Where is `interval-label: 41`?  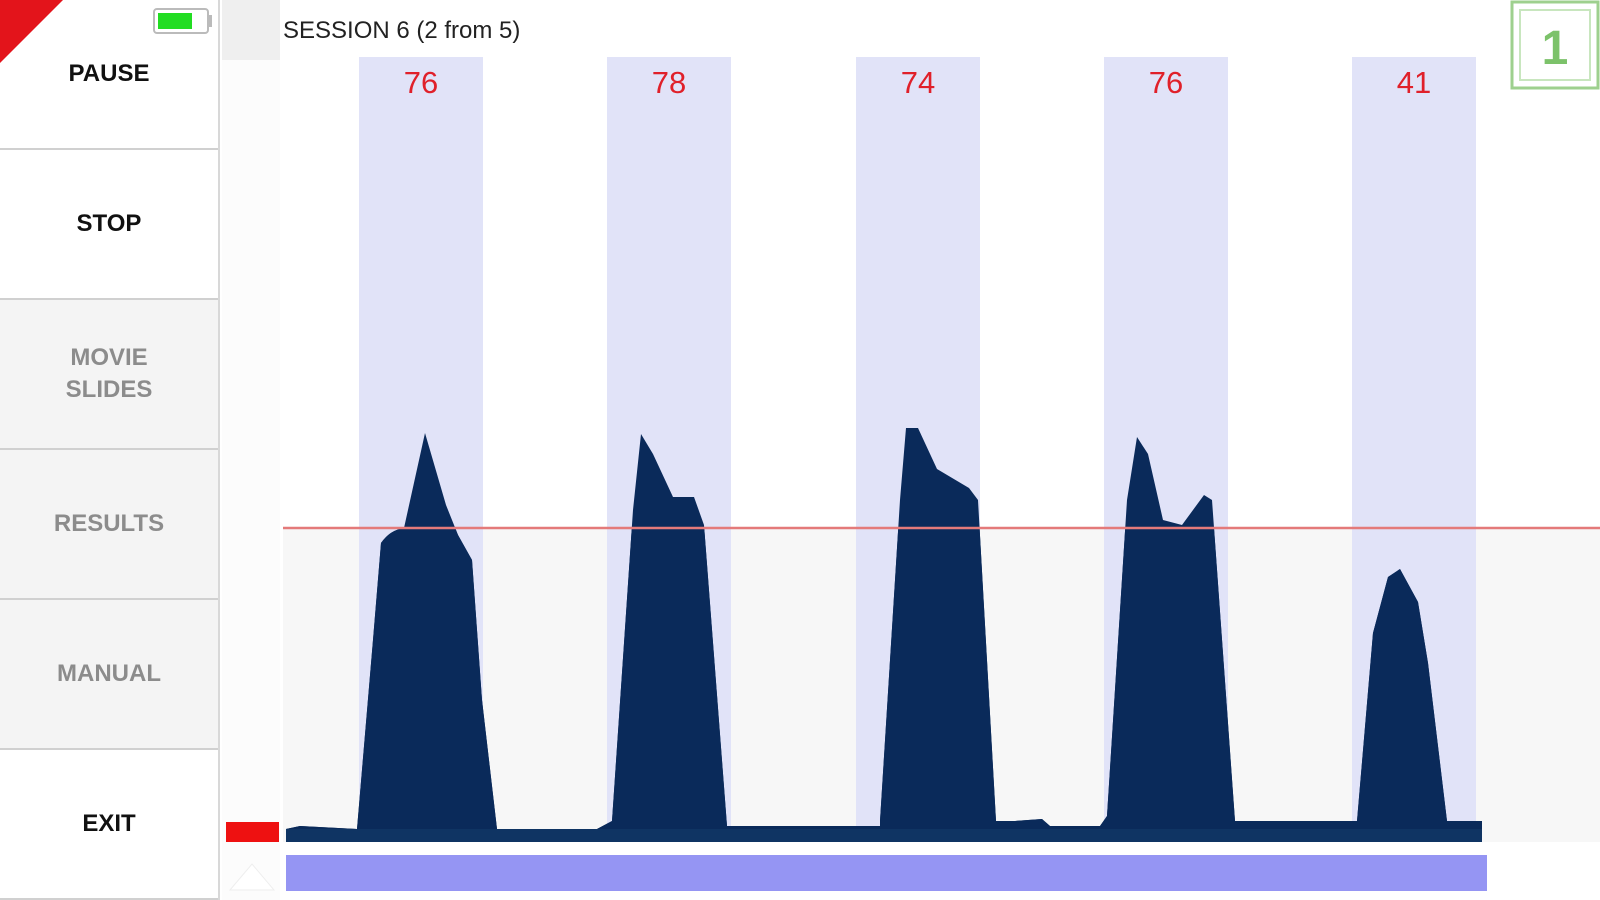
interval-label: 41 is located at coordinates (1414, 82).